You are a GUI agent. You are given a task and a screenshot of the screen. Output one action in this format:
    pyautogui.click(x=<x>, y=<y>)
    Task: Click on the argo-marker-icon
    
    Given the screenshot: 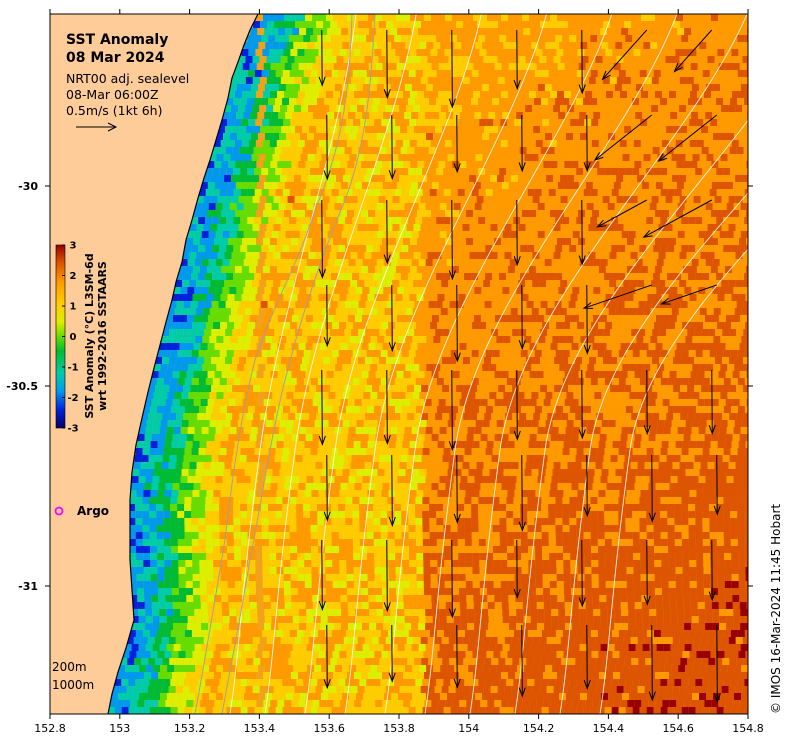 What is the action you would take?
    pyautogui.click(x=59, y=511)
    